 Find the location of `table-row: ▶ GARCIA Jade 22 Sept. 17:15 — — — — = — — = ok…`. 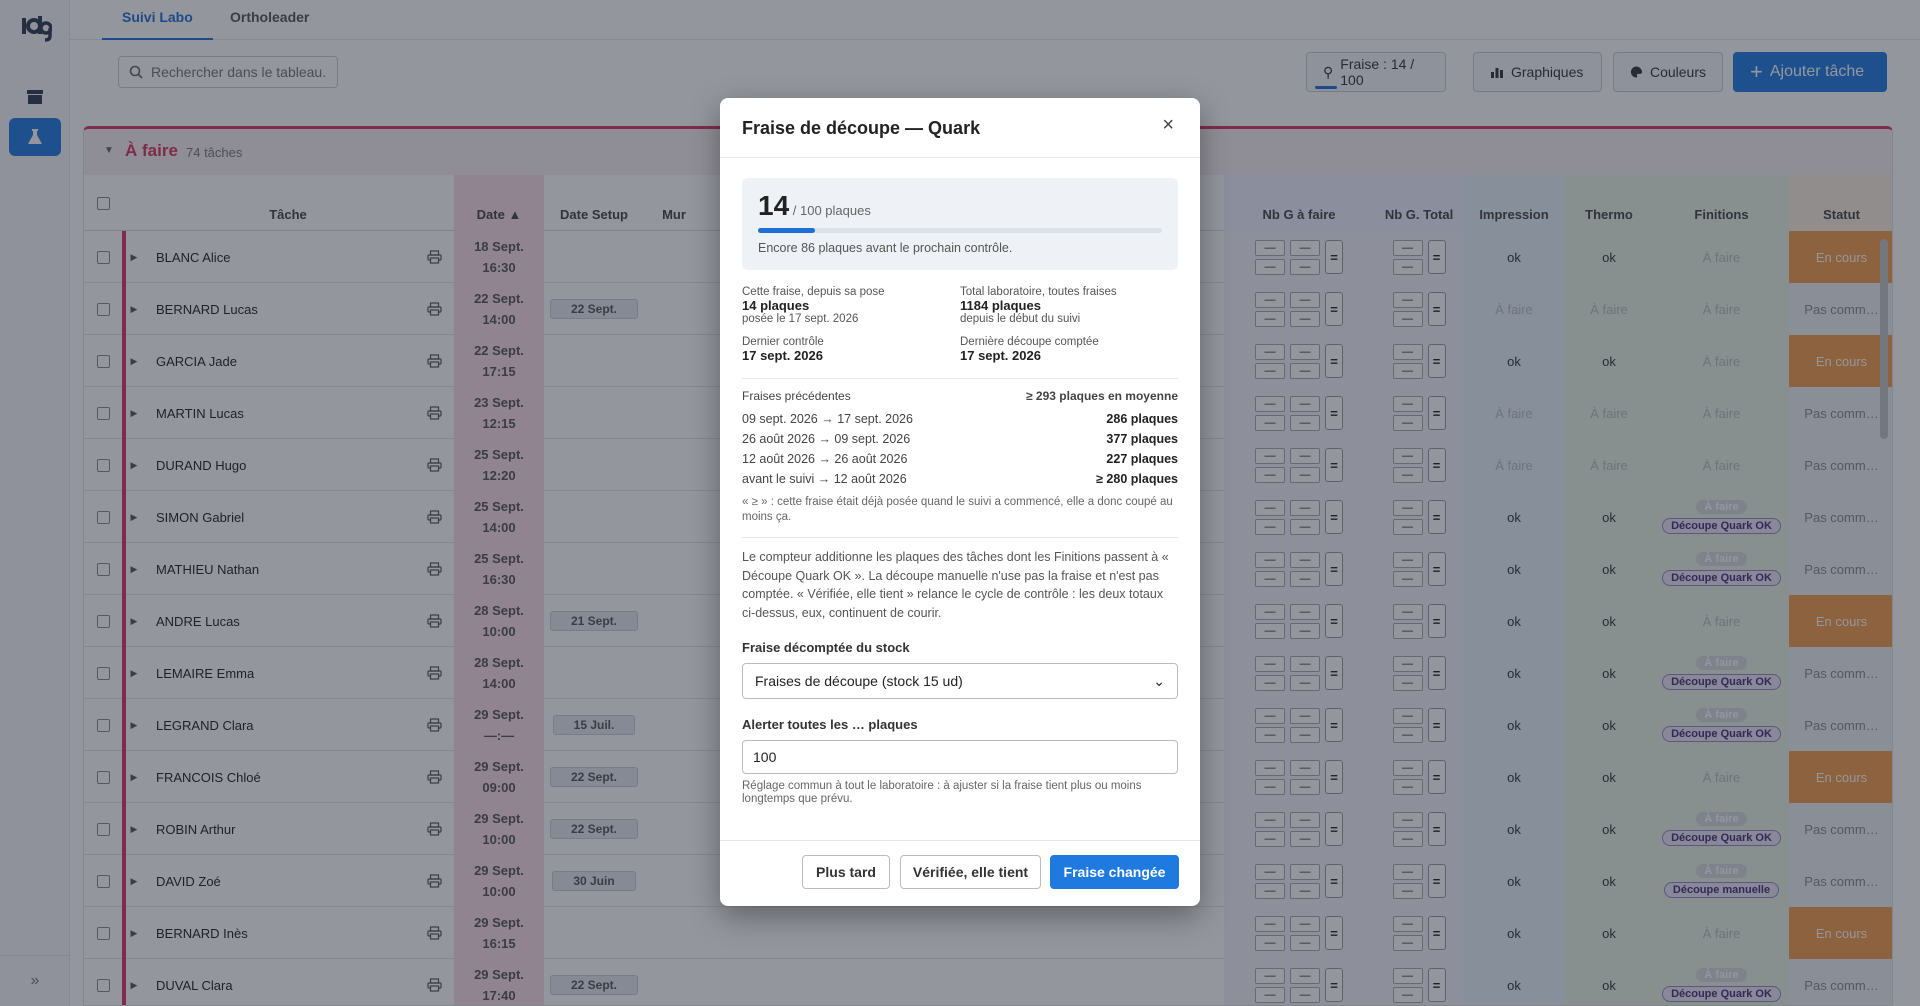

table-row: ▶ GARCIA Jade 22 Sept. 17:15 — — — — = — — = ok… is located at coordinates (988, 361).